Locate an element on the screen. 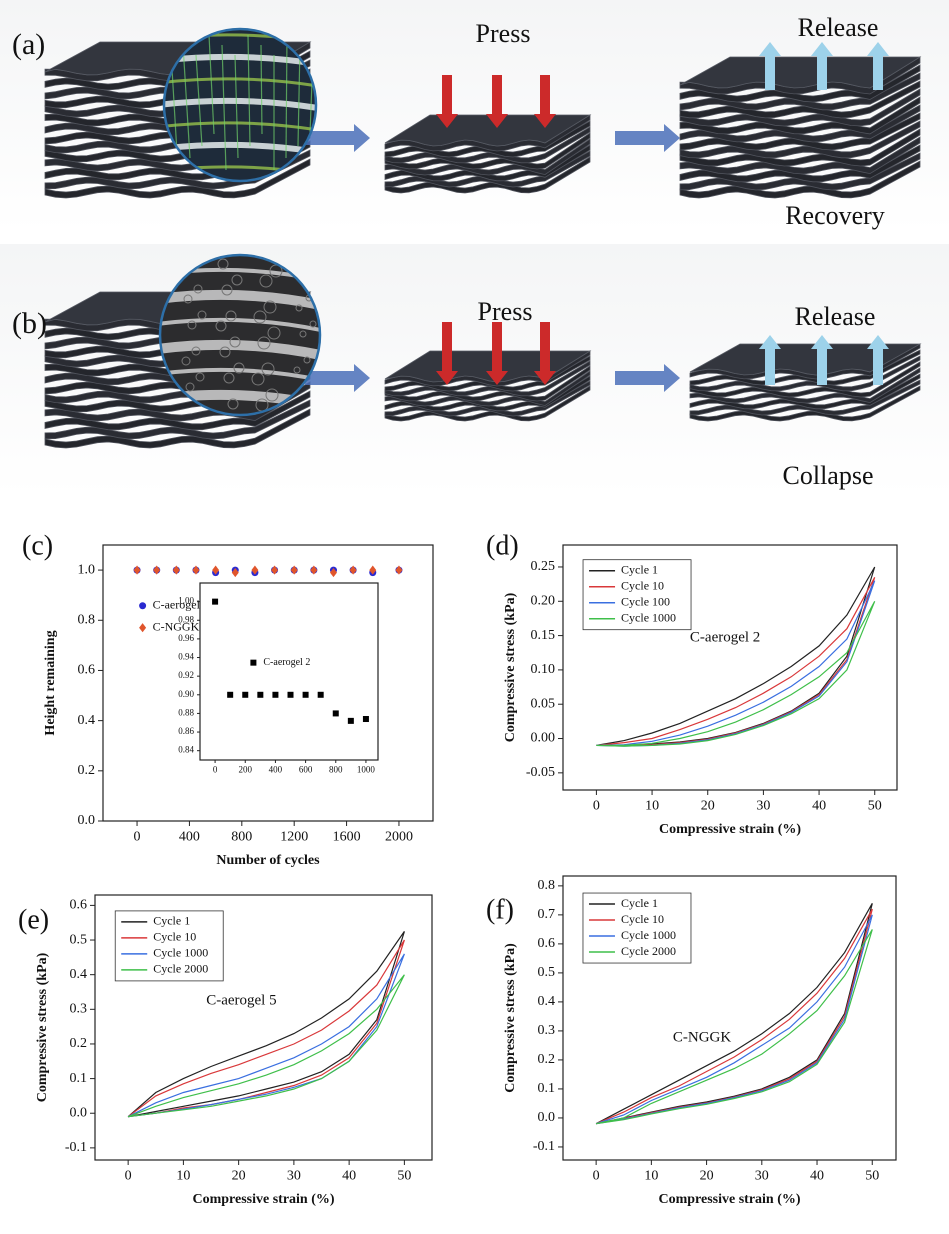 The image size is (949, 1234). panel-label: (b) is located at coordinates (29, 323).